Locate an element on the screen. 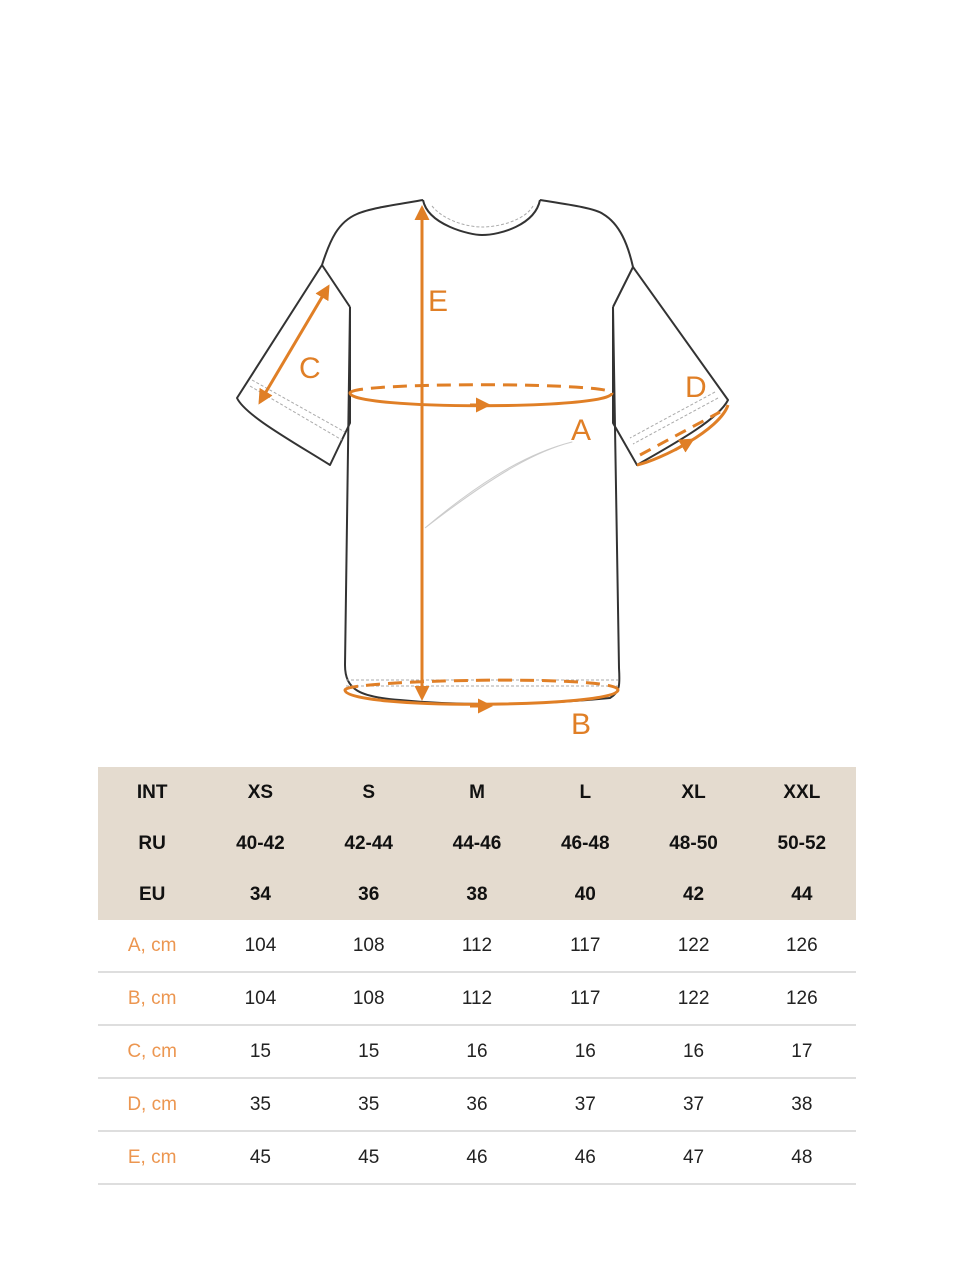 This screenshot has height=1280, width=960. measurement-row: E, cm 45 45 46 46 47 48 is located at coordinates (477, 1158).